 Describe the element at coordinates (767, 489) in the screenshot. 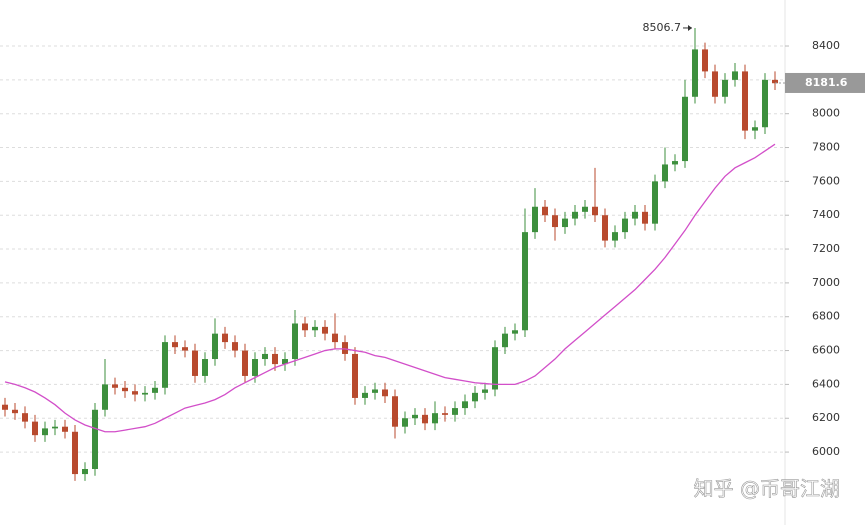

I see `watermark: 知乎 @币哥江湖` at that location.